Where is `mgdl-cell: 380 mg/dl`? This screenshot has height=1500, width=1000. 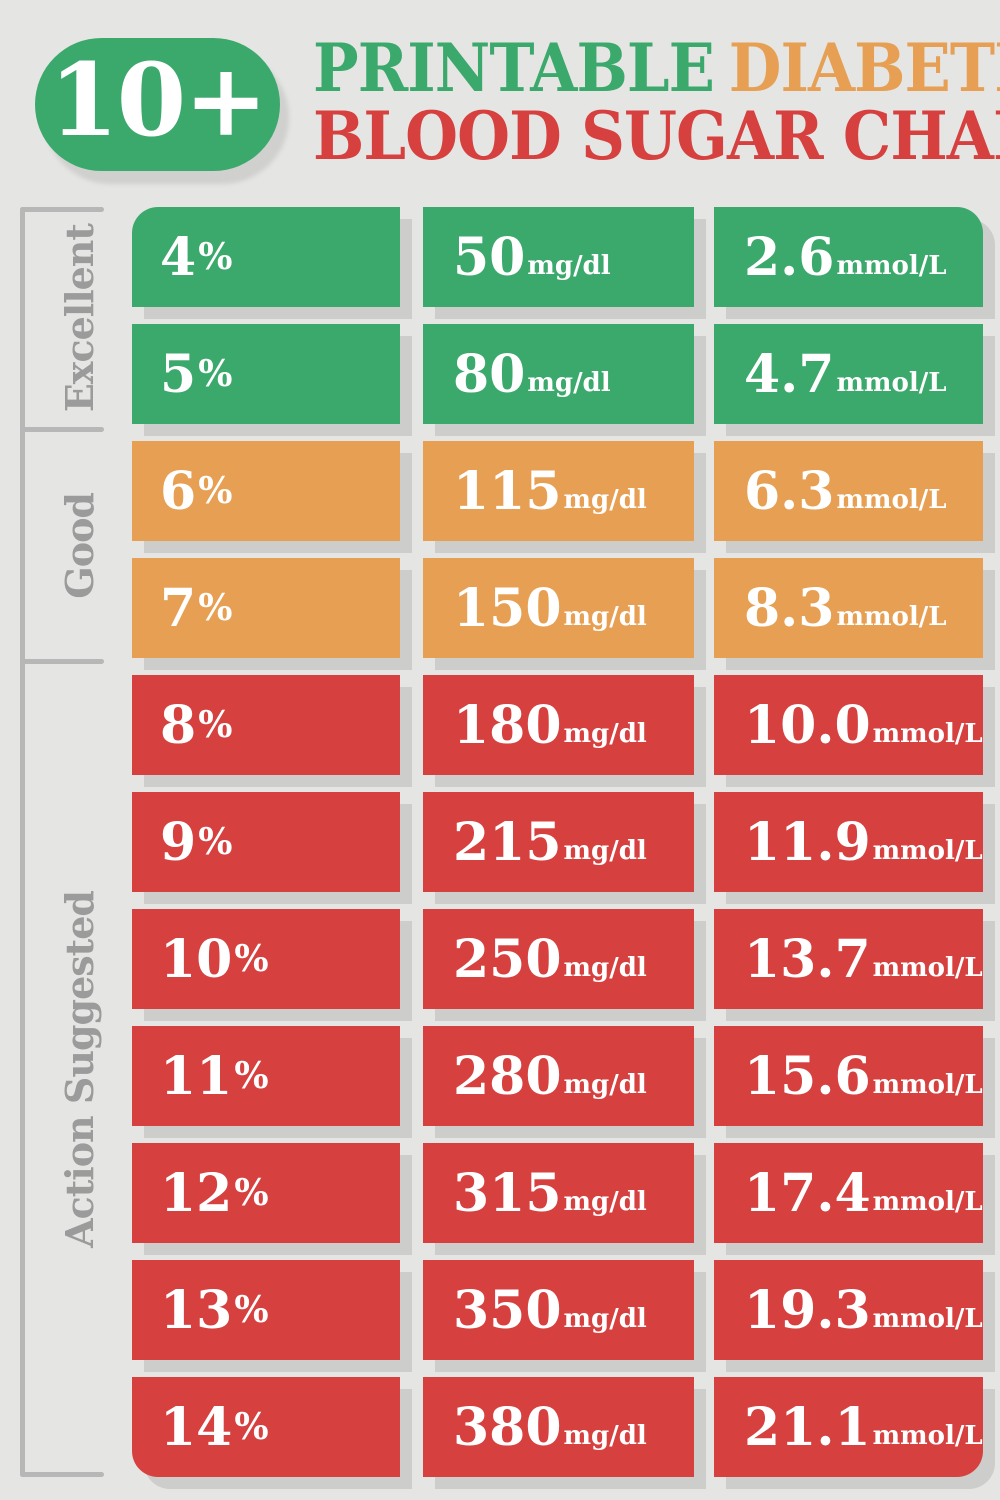 mgdl-cell: 380 mg/dl is located at coordinates (558, 1427).